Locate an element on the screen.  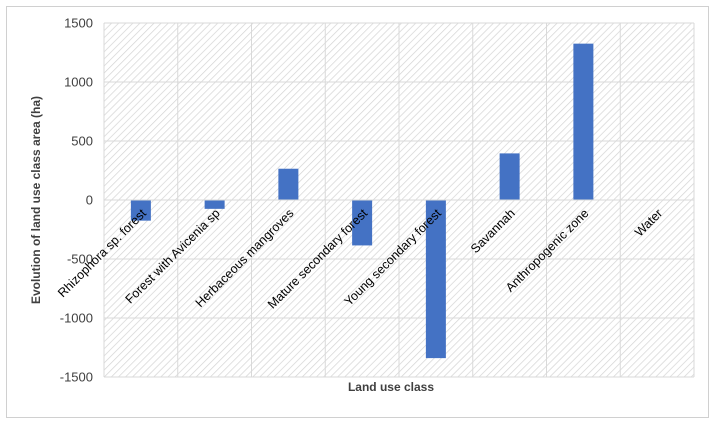
x-axis-title: Land use class is located at coordinates (391, 387).